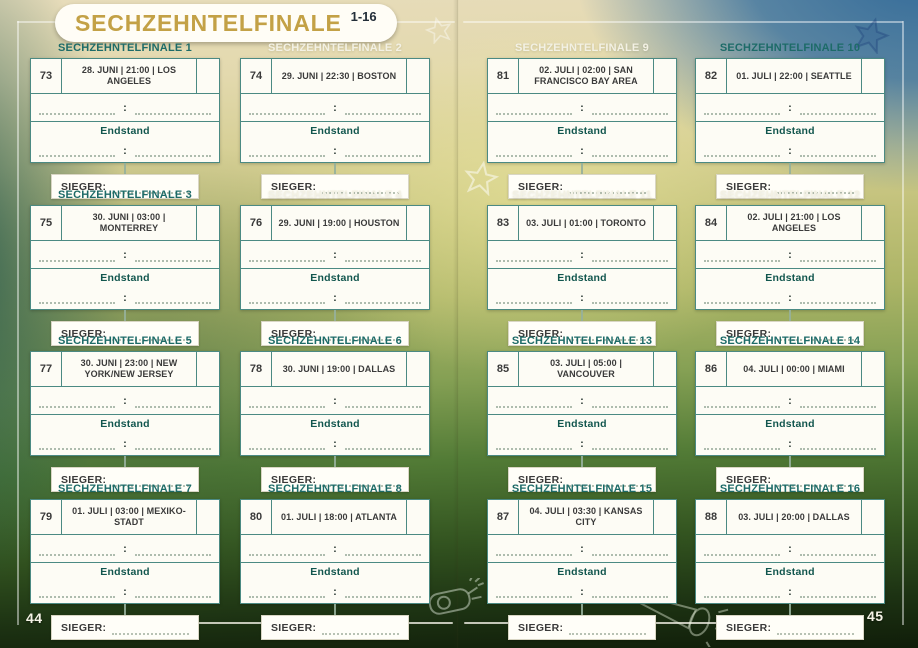 This screenshot has width=918, height=648. What do you see at coordinates (711, 369) in the screenshot?
I see `match-number: 86` at bounding box center [711, 369].